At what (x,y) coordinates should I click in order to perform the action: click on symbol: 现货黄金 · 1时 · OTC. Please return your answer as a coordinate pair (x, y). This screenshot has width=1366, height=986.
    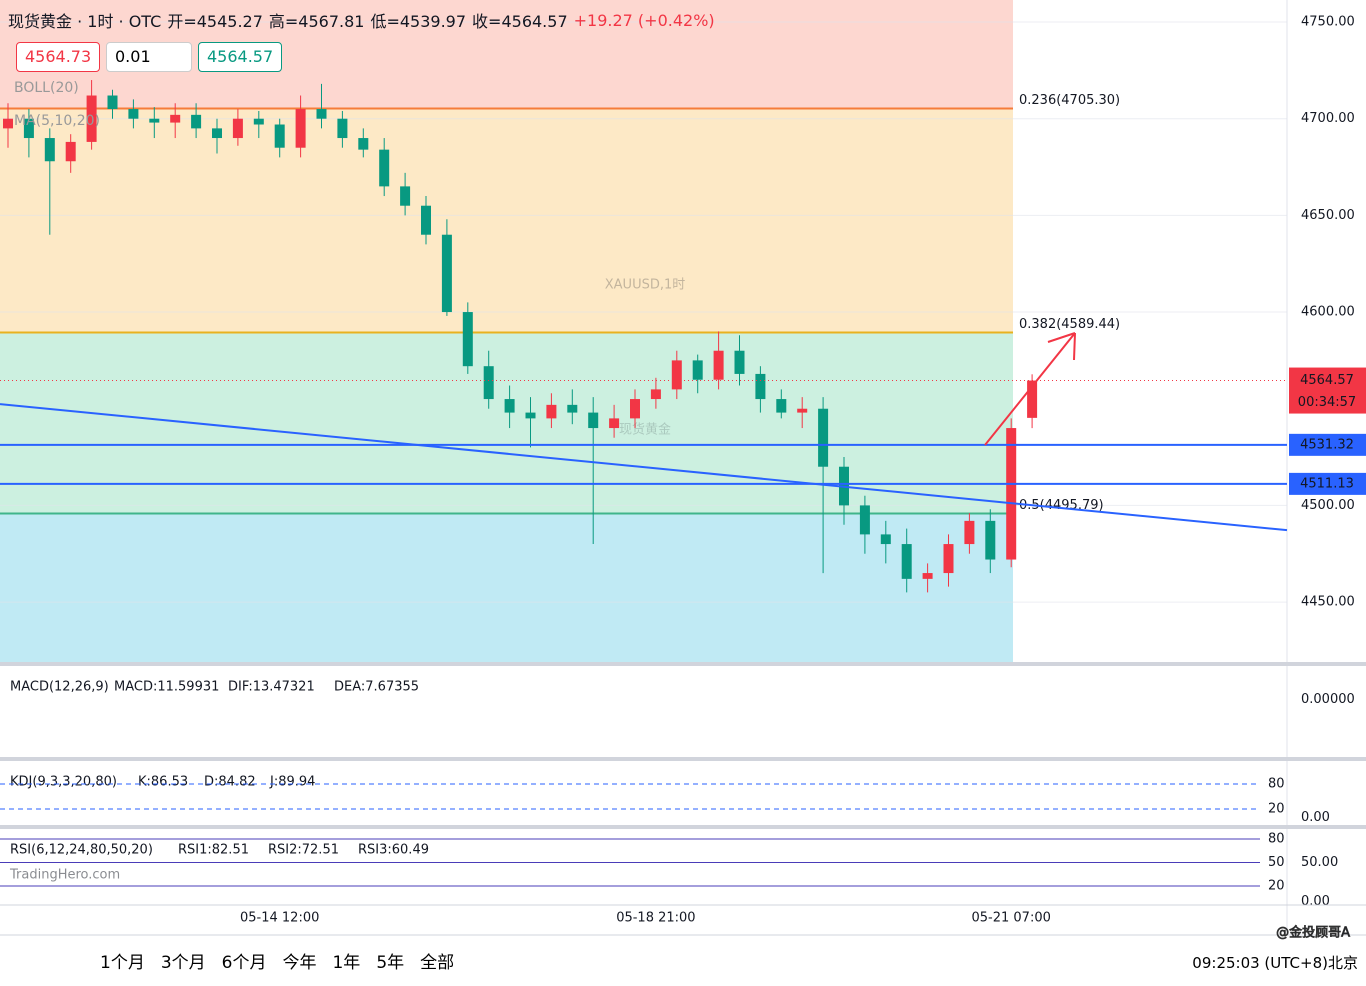
    Looking at the image, I should click on (85, 21).